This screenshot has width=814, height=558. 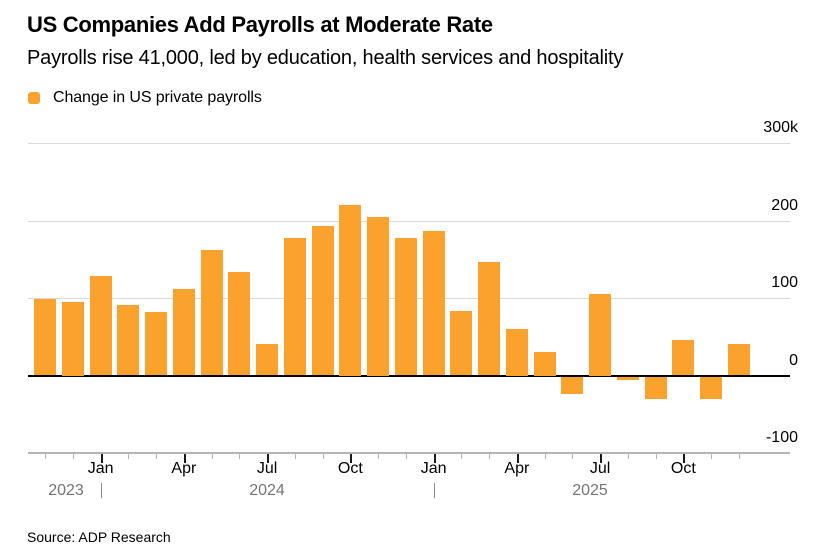 What do you see at coordinates (793, 360) in the screenshot?
I see `y-axis-label: 0` at bounding box center [793, 360].